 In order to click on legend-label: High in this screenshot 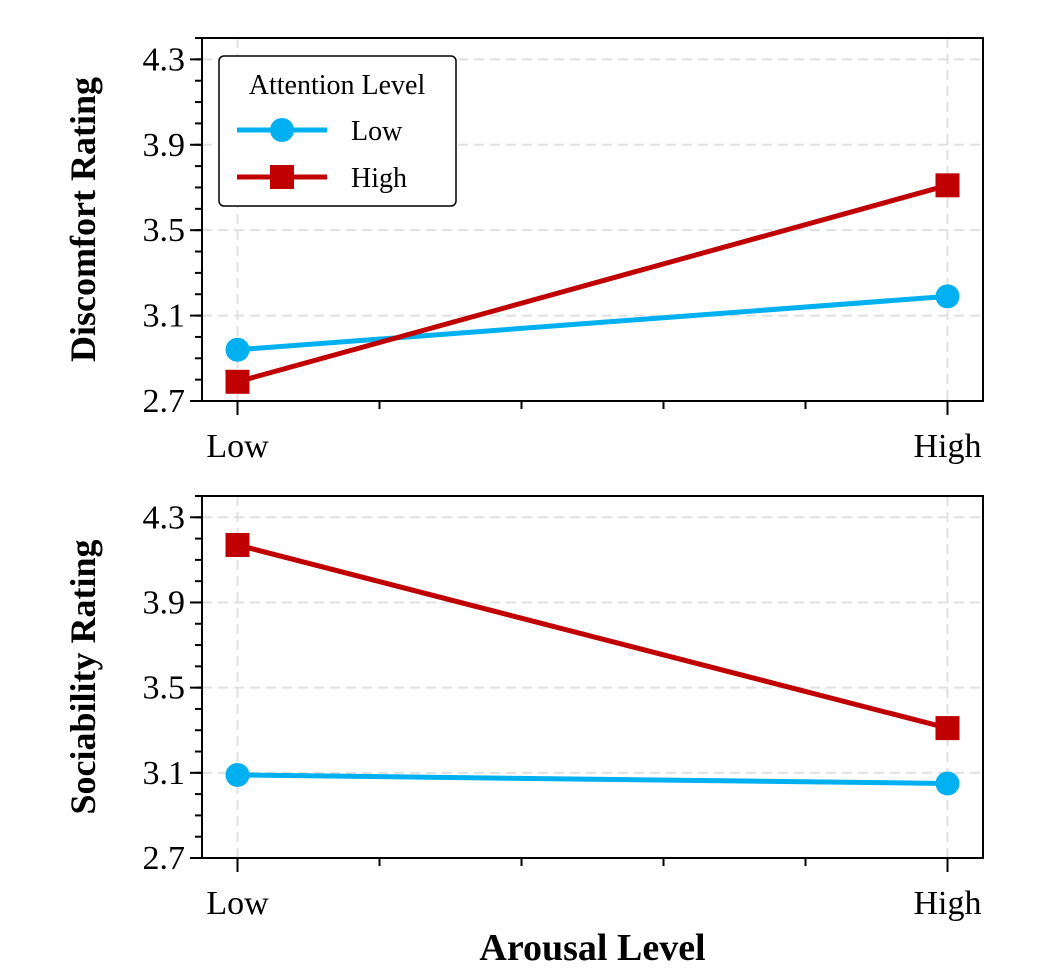, I will do `click(379, 178)`.